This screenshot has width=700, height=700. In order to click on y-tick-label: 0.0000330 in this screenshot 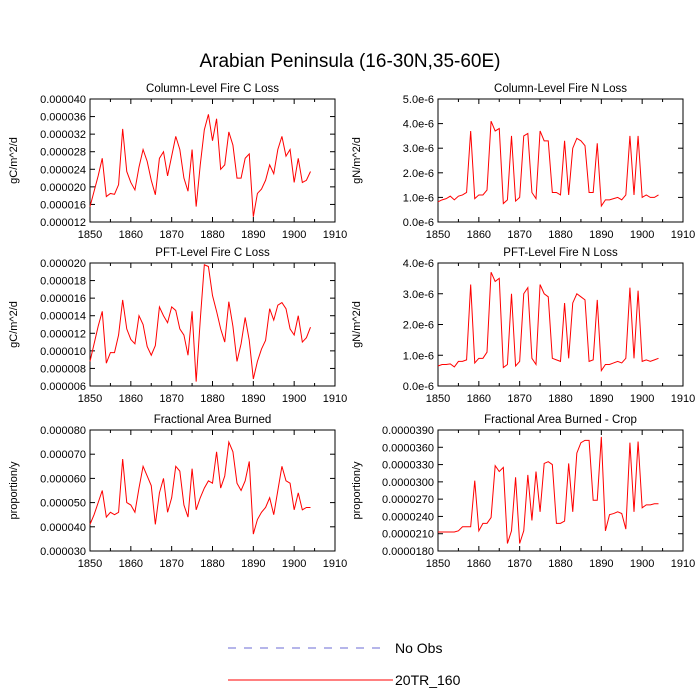, I will do `click(408, 466)`.